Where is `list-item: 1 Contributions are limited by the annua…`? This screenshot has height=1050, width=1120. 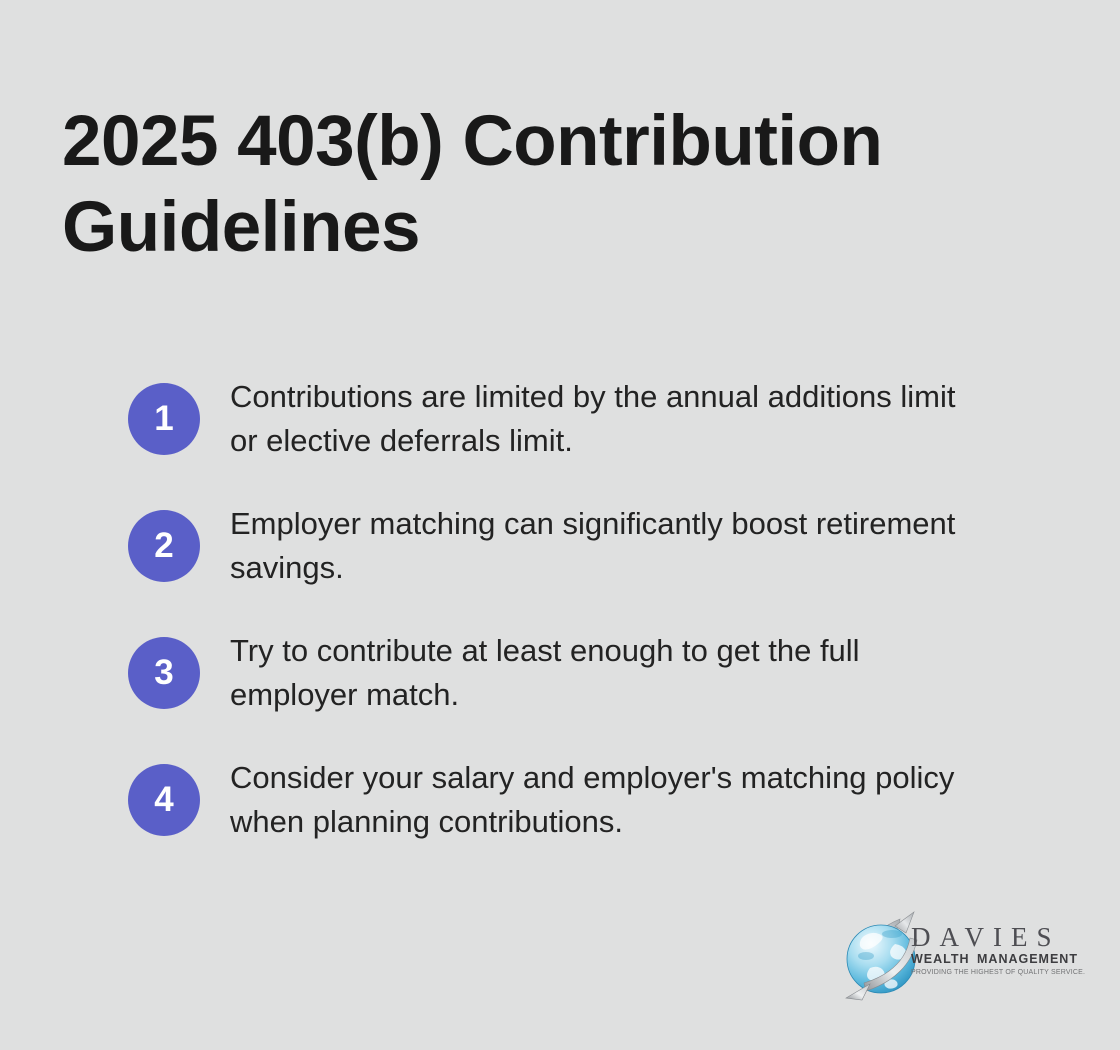 list-item: 1 Contributions are limited by the annua… is located at coordinates (588, 419).